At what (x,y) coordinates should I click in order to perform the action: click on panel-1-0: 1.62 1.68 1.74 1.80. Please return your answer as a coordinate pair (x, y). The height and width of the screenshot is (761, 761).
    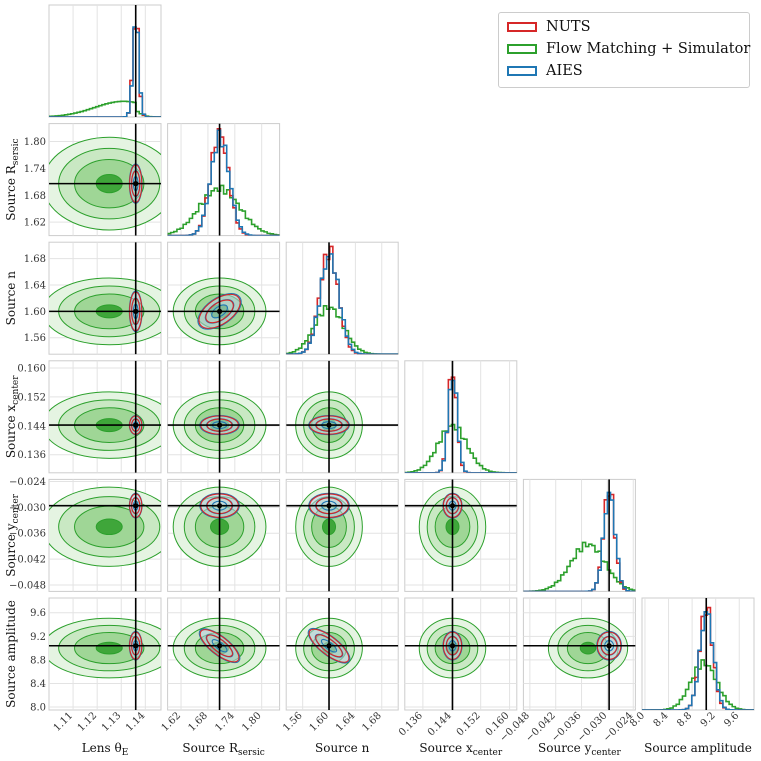
    Looking at the image, I should click on (93, 180).